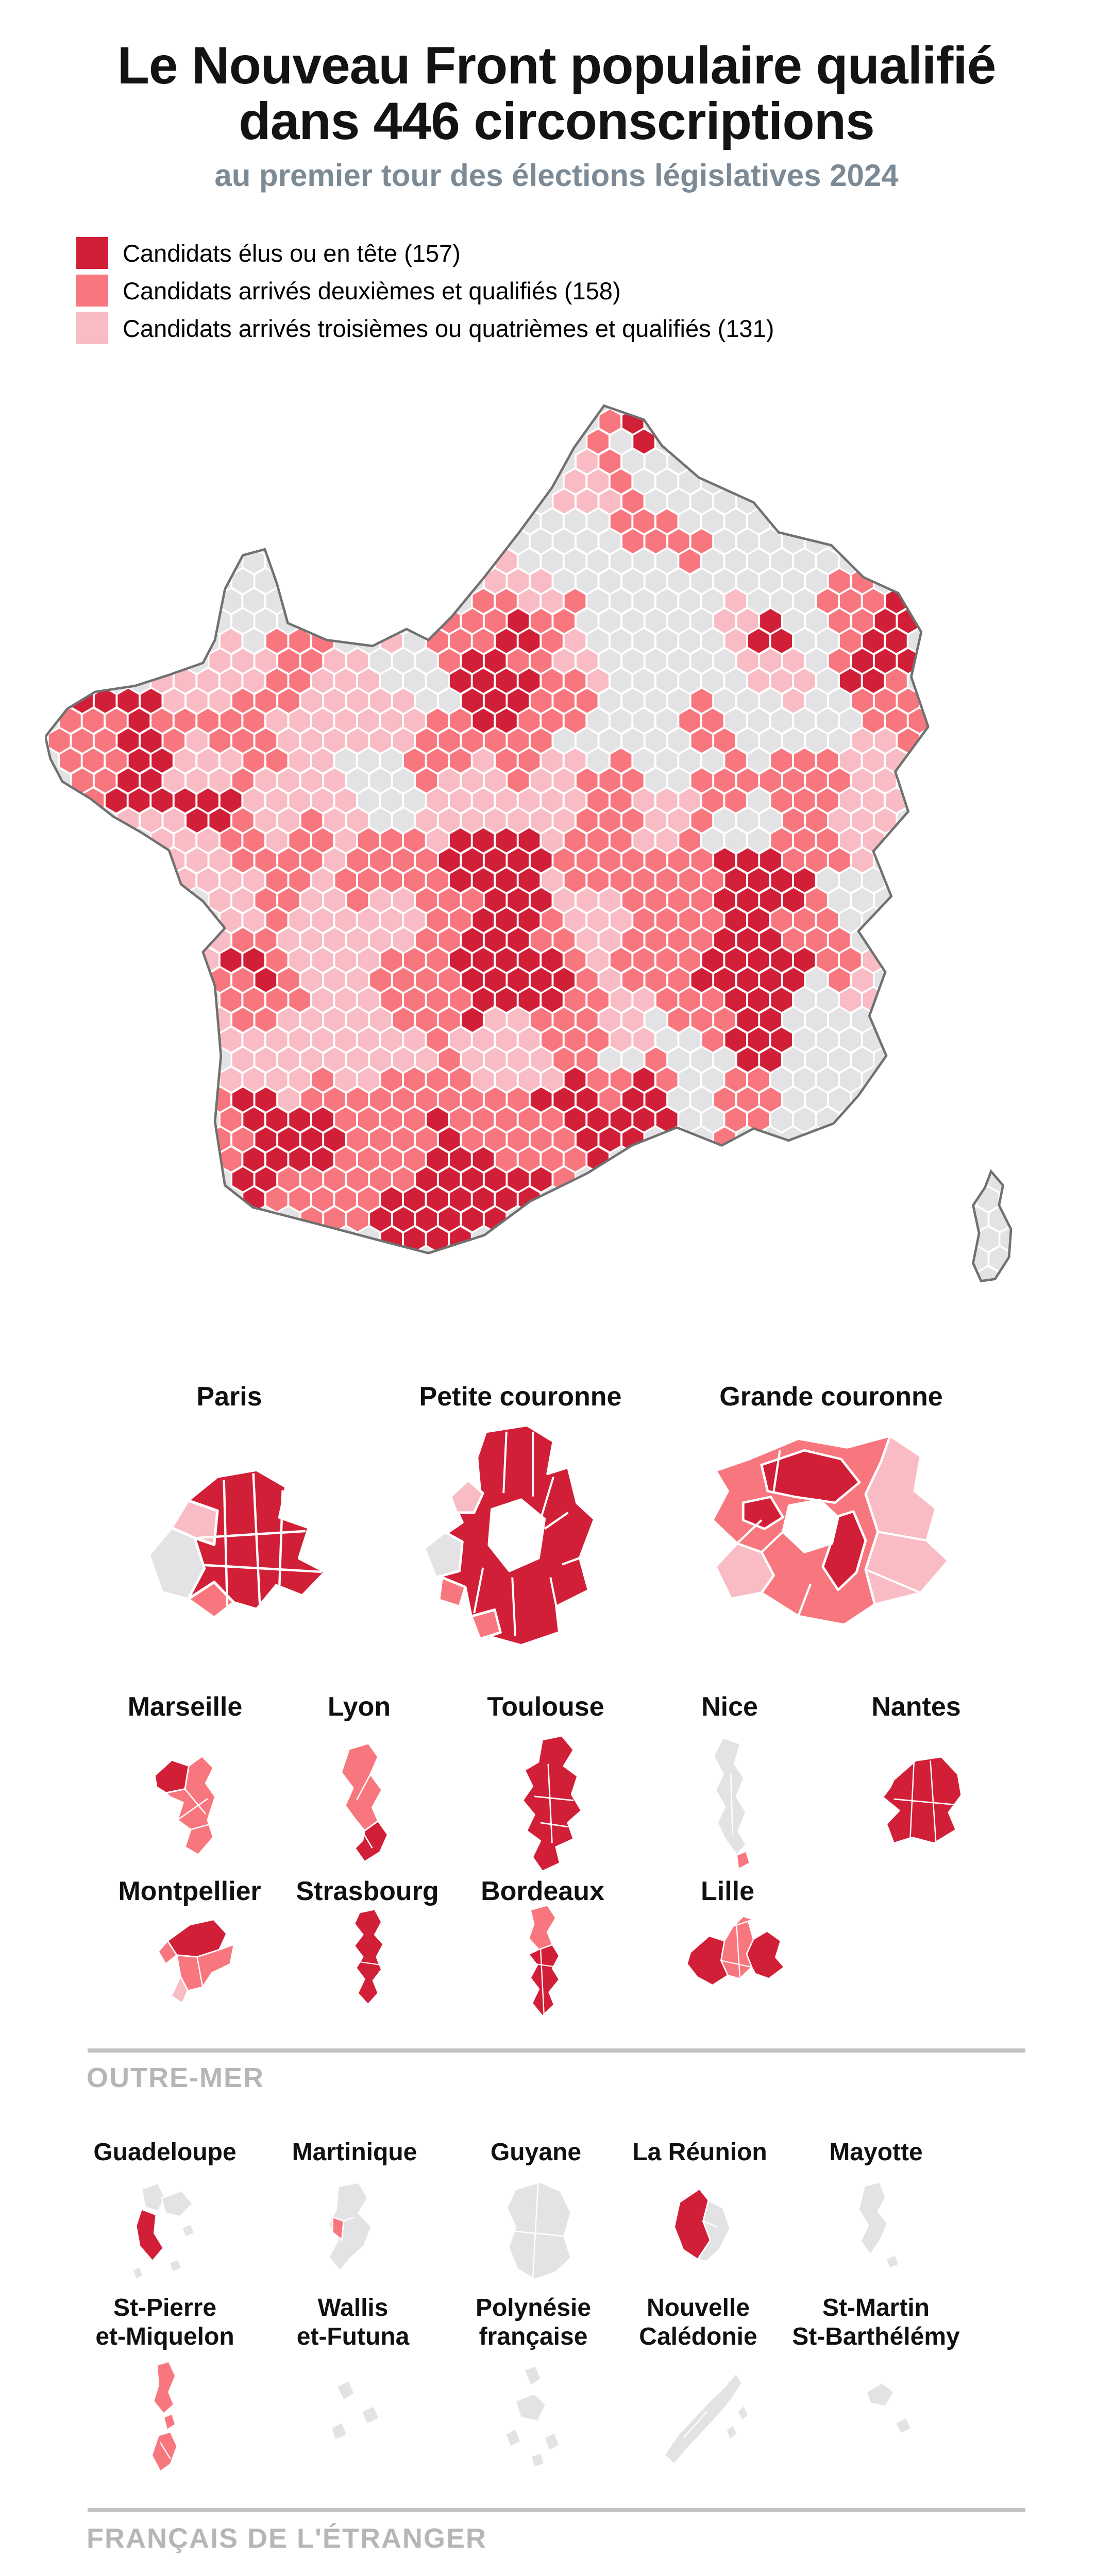  I want to click on inset-label-nice: Nice, so click(729, 1707).